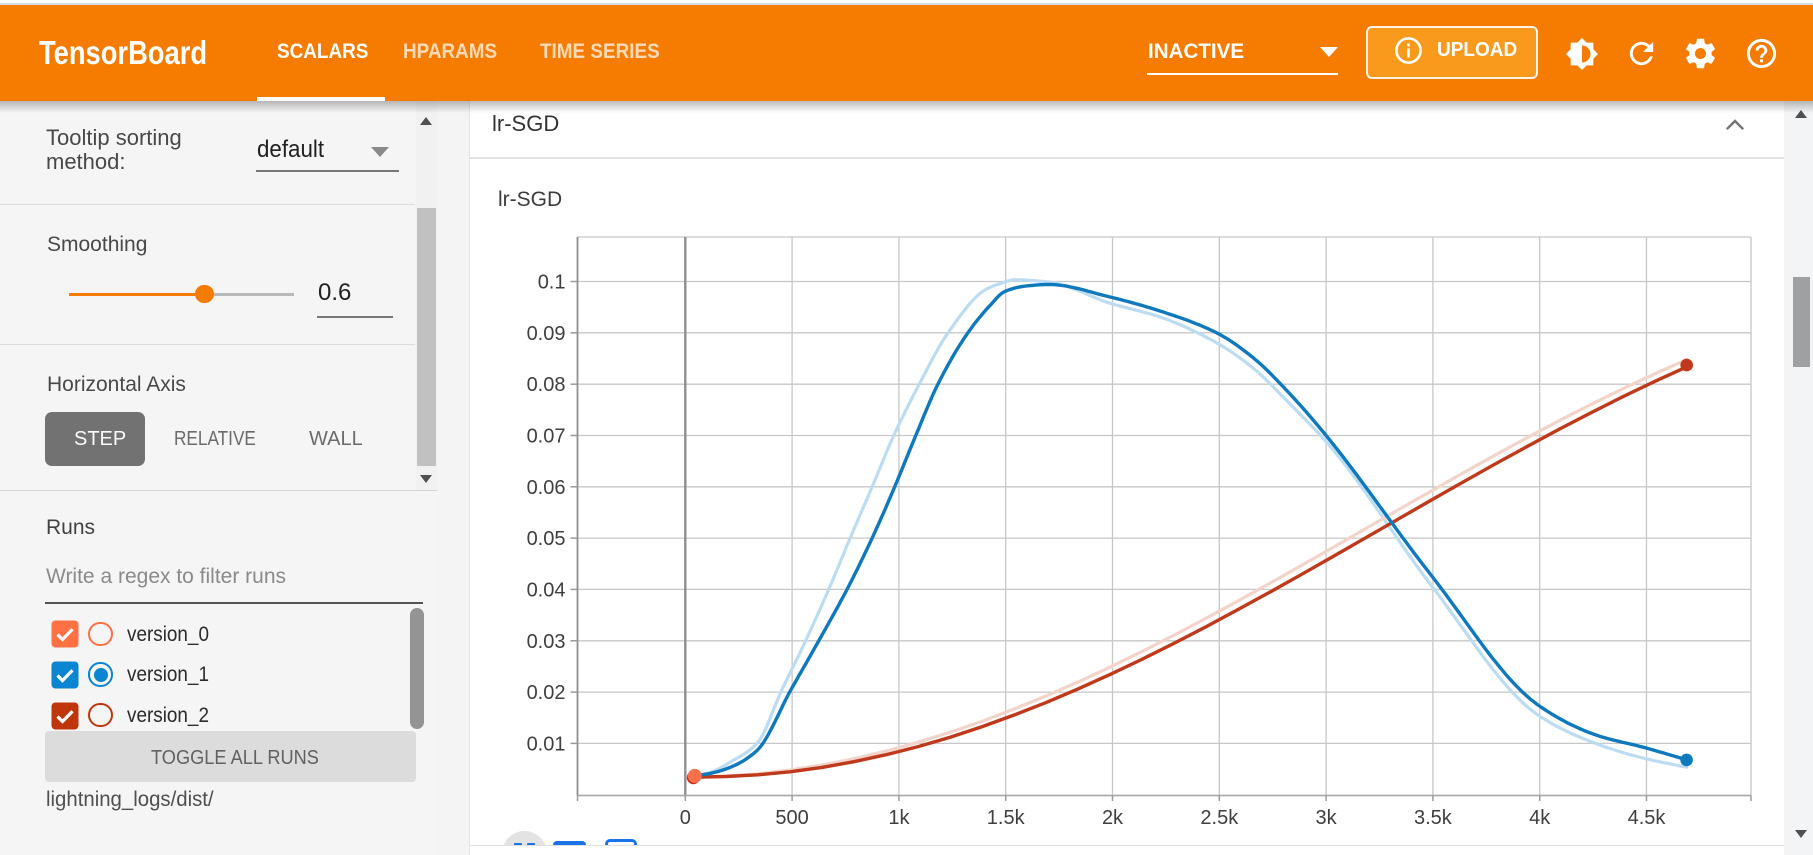 Image resolution: width=1813 pixels, height=855 pixels. Describe the element at coordinates (552, 283) in the screenshot. I see `svg-text: 0.1` at that location.